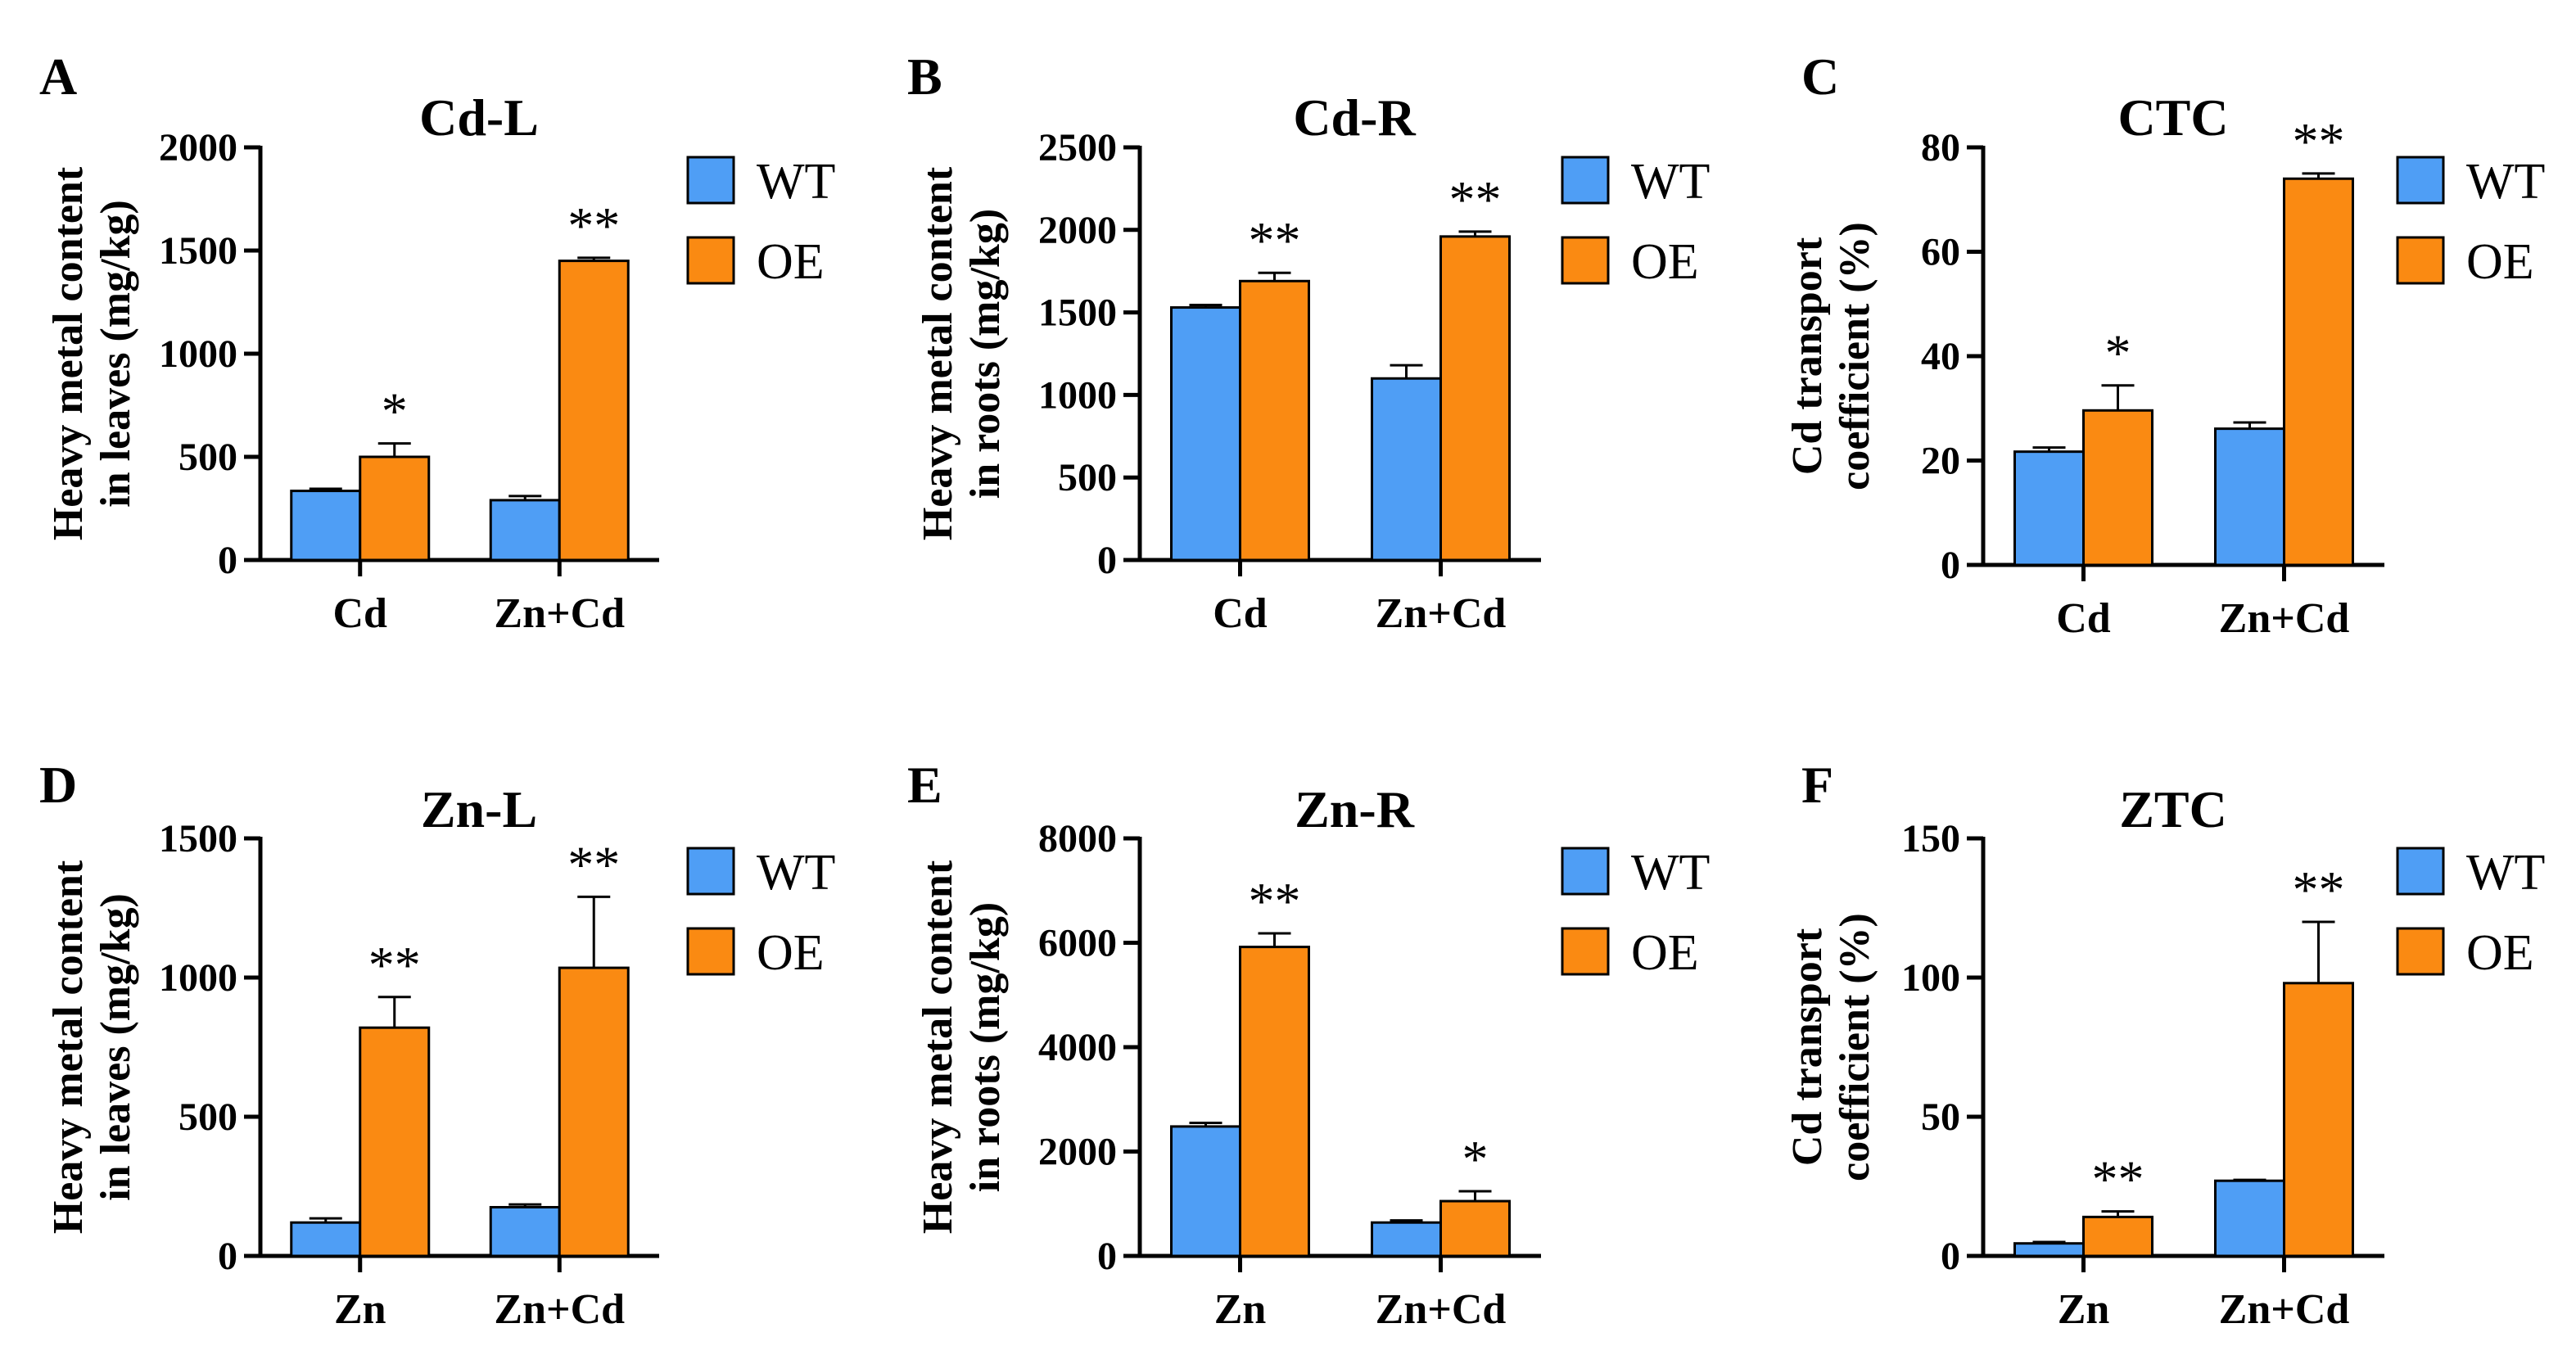 Image resolution: width=2576 pixels, height=1364 pixels. Describe the element at coordinates (1355, 809) in the screenshot. I see `chart-title: Zn-R` at that location.